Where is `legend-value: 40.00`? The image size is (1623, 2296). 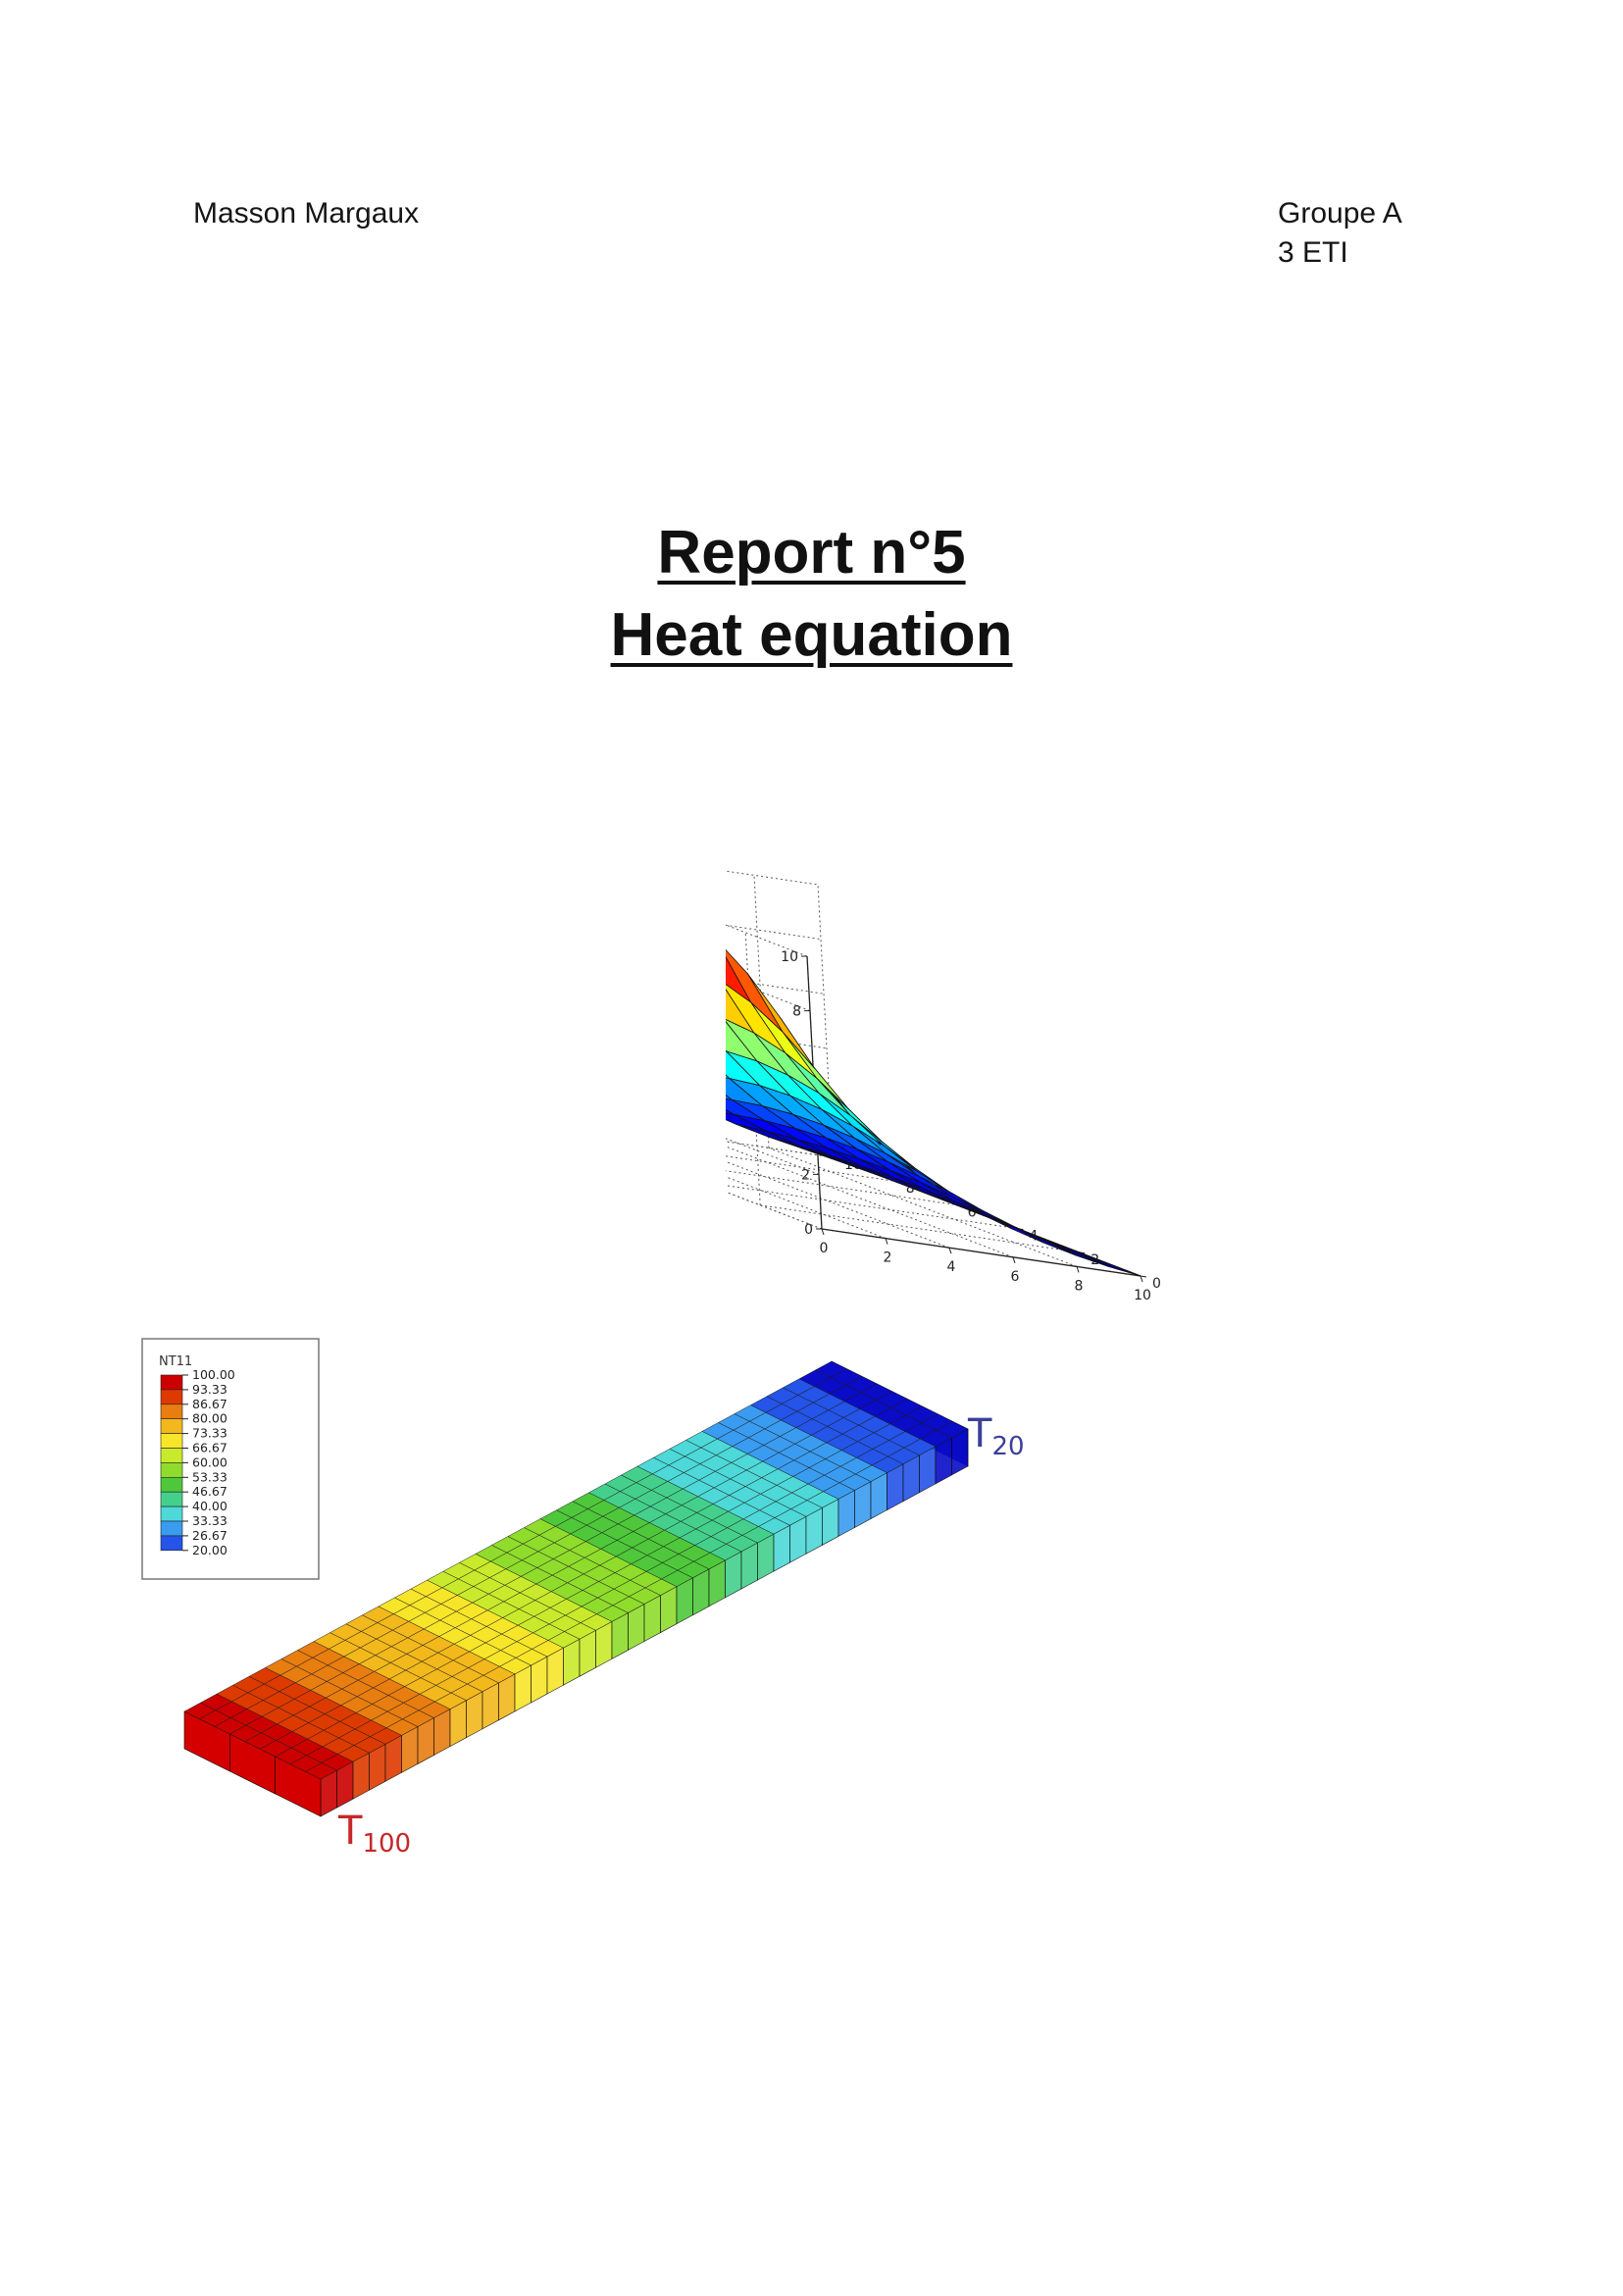 legend-value: 40.00 is located at coordinates (210, 1506).